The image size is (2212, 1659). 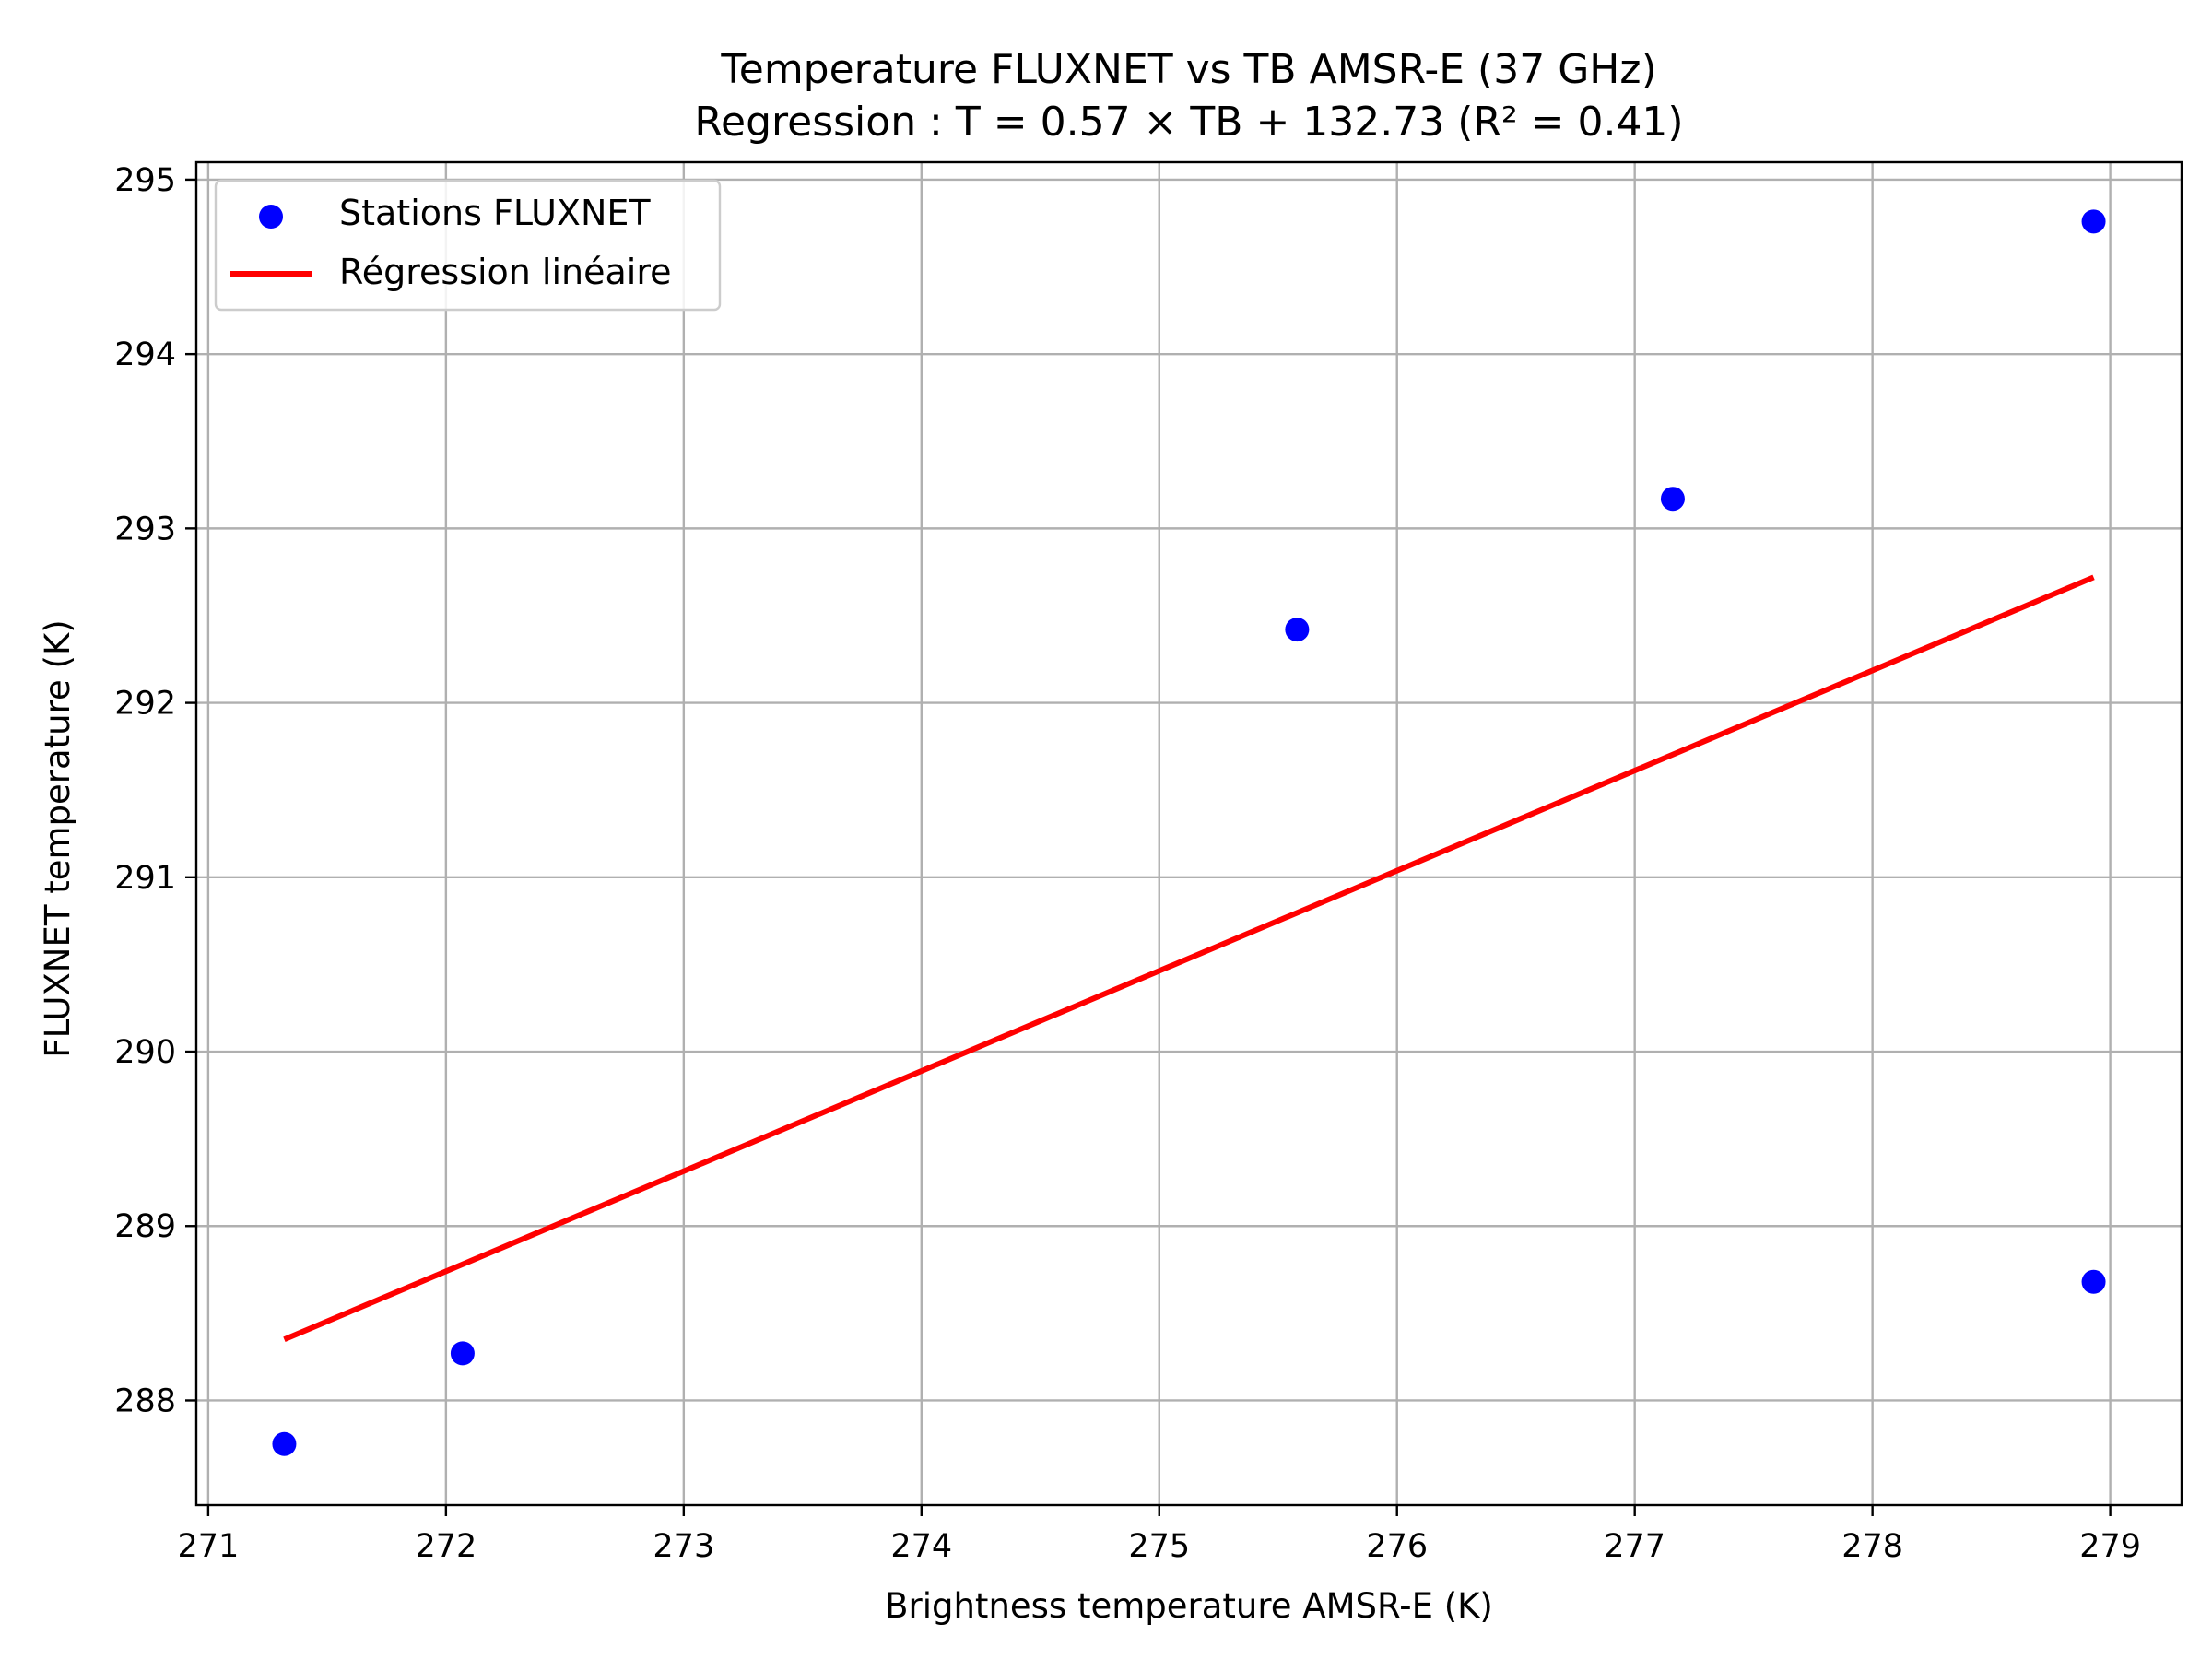 What do you see at coordinates (1872, 1546) in the screenshot?
I see `x-tick-label: 278` at bounding box center [1872, 1546].